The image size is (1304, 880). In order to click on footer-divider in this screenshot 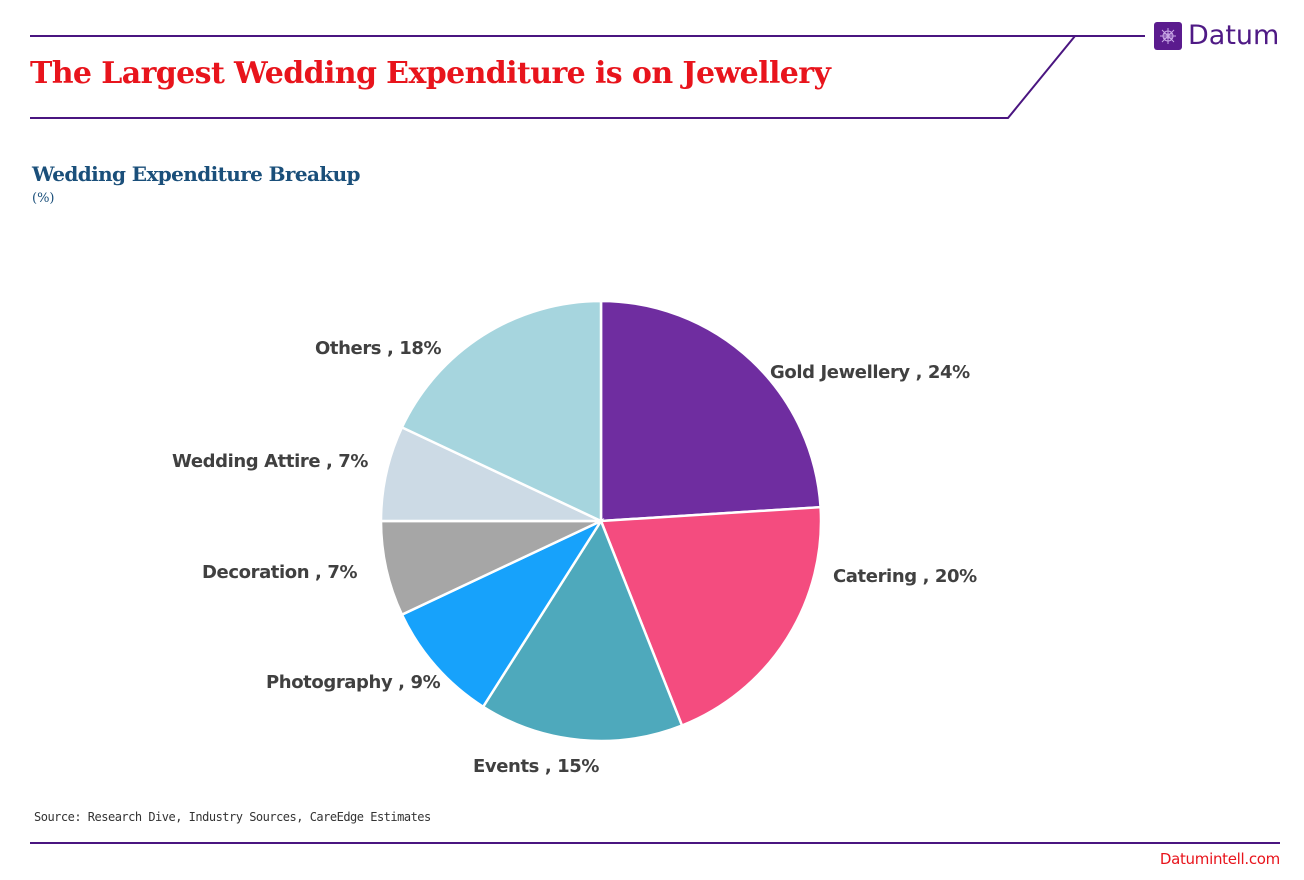, I will do `click(655, 843)`.